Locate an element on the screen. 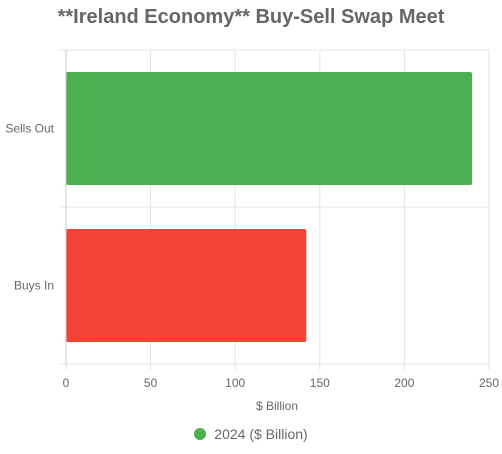  legend: 2024 ($ Billion) is located at coordinates (251, 434).